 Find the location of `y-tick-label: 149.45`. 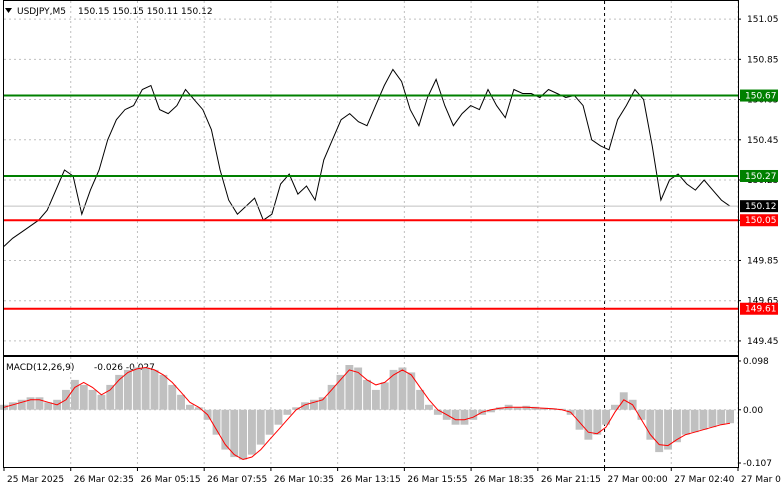

y-tick-label: 149.45 is located at coordinates (763, 342).